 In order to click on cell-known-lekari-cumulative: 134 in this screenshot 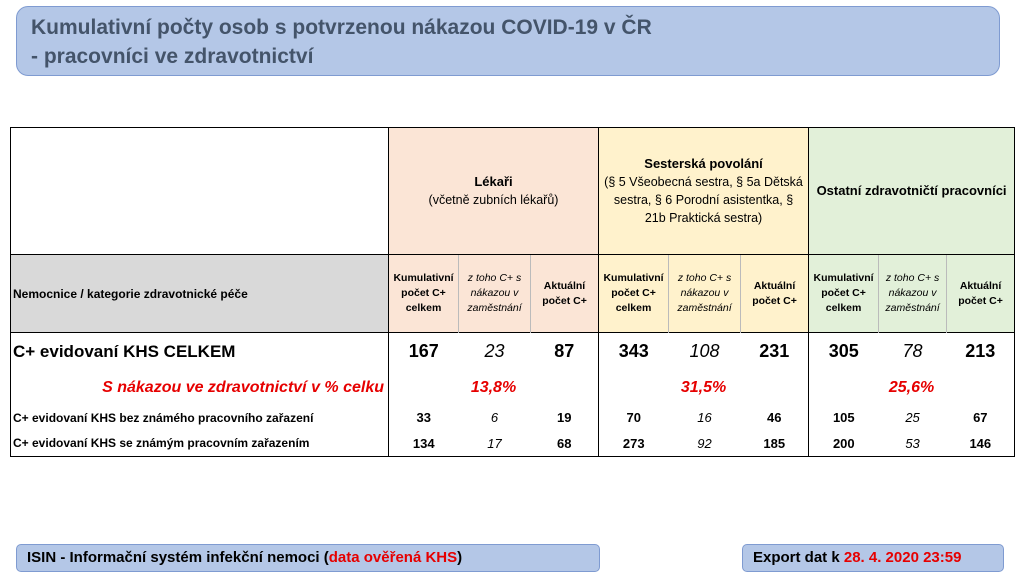, I will do `click(423, 443)`.